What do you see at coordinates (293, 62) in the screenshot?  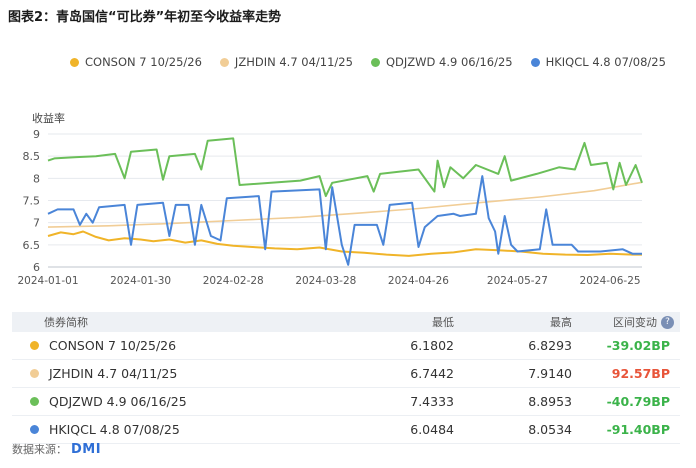 I see `legend-label: JZHDIN 4.7 04/11/25` at bounding box center [293, 62].